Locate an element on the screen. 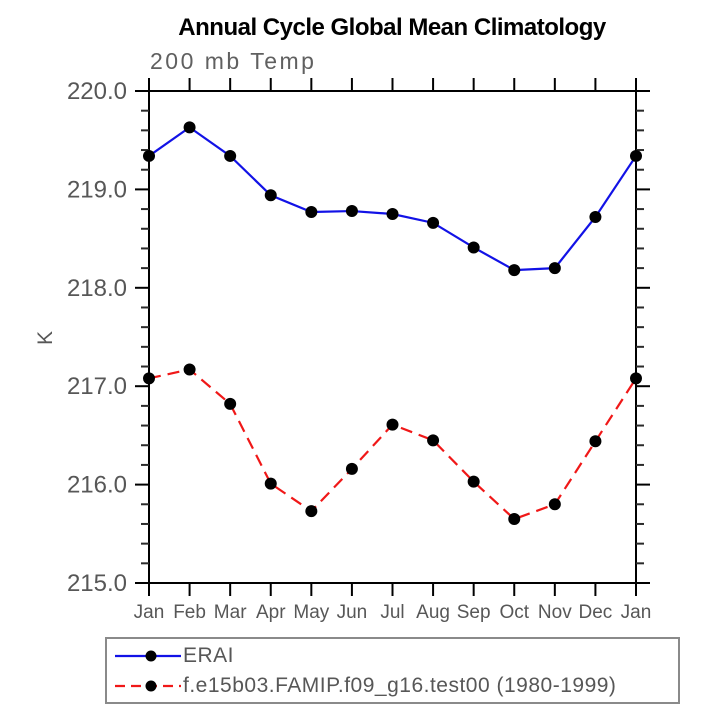 The width and height of the screenshot is (722, 722). legend-label-erai: ERAI is located at coordinates (209, 655).